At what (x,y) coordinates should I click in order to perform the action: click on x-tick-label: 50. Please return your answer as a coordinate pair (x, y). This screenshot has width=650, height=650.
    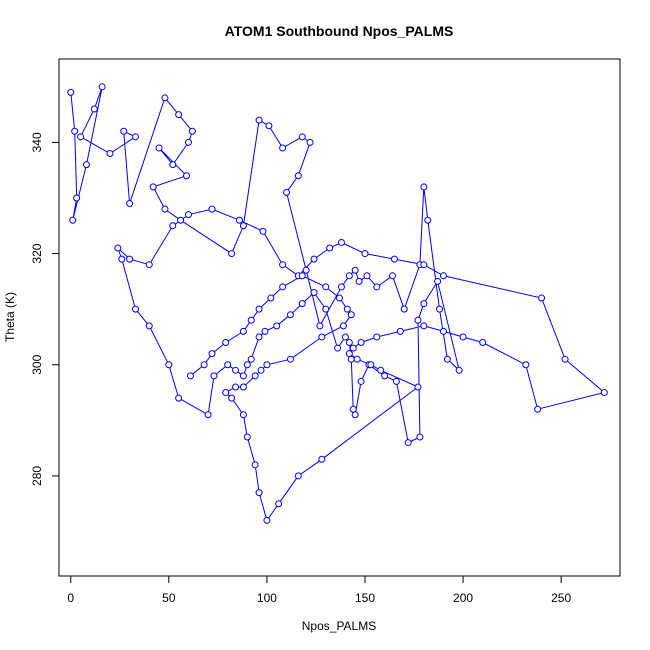
    Looking at the image, I should click on (169, 598).